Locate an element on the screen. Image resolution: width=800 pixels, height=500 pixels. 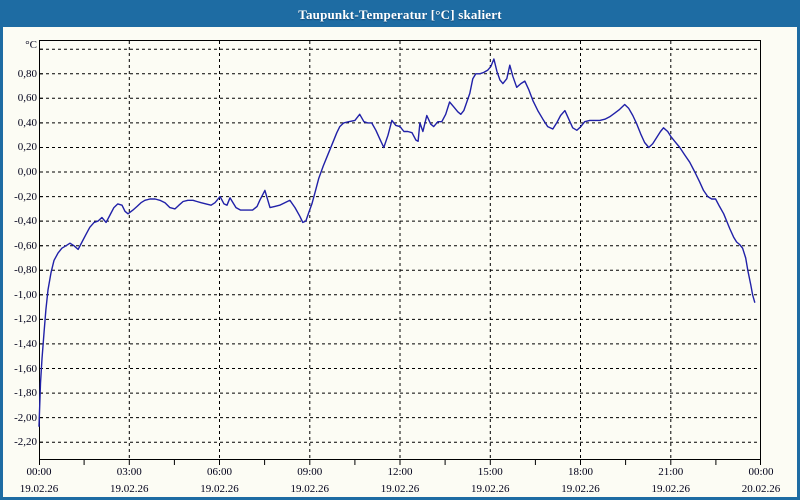
y-axis-label: -2,20 is located at coordinates (25, 442).